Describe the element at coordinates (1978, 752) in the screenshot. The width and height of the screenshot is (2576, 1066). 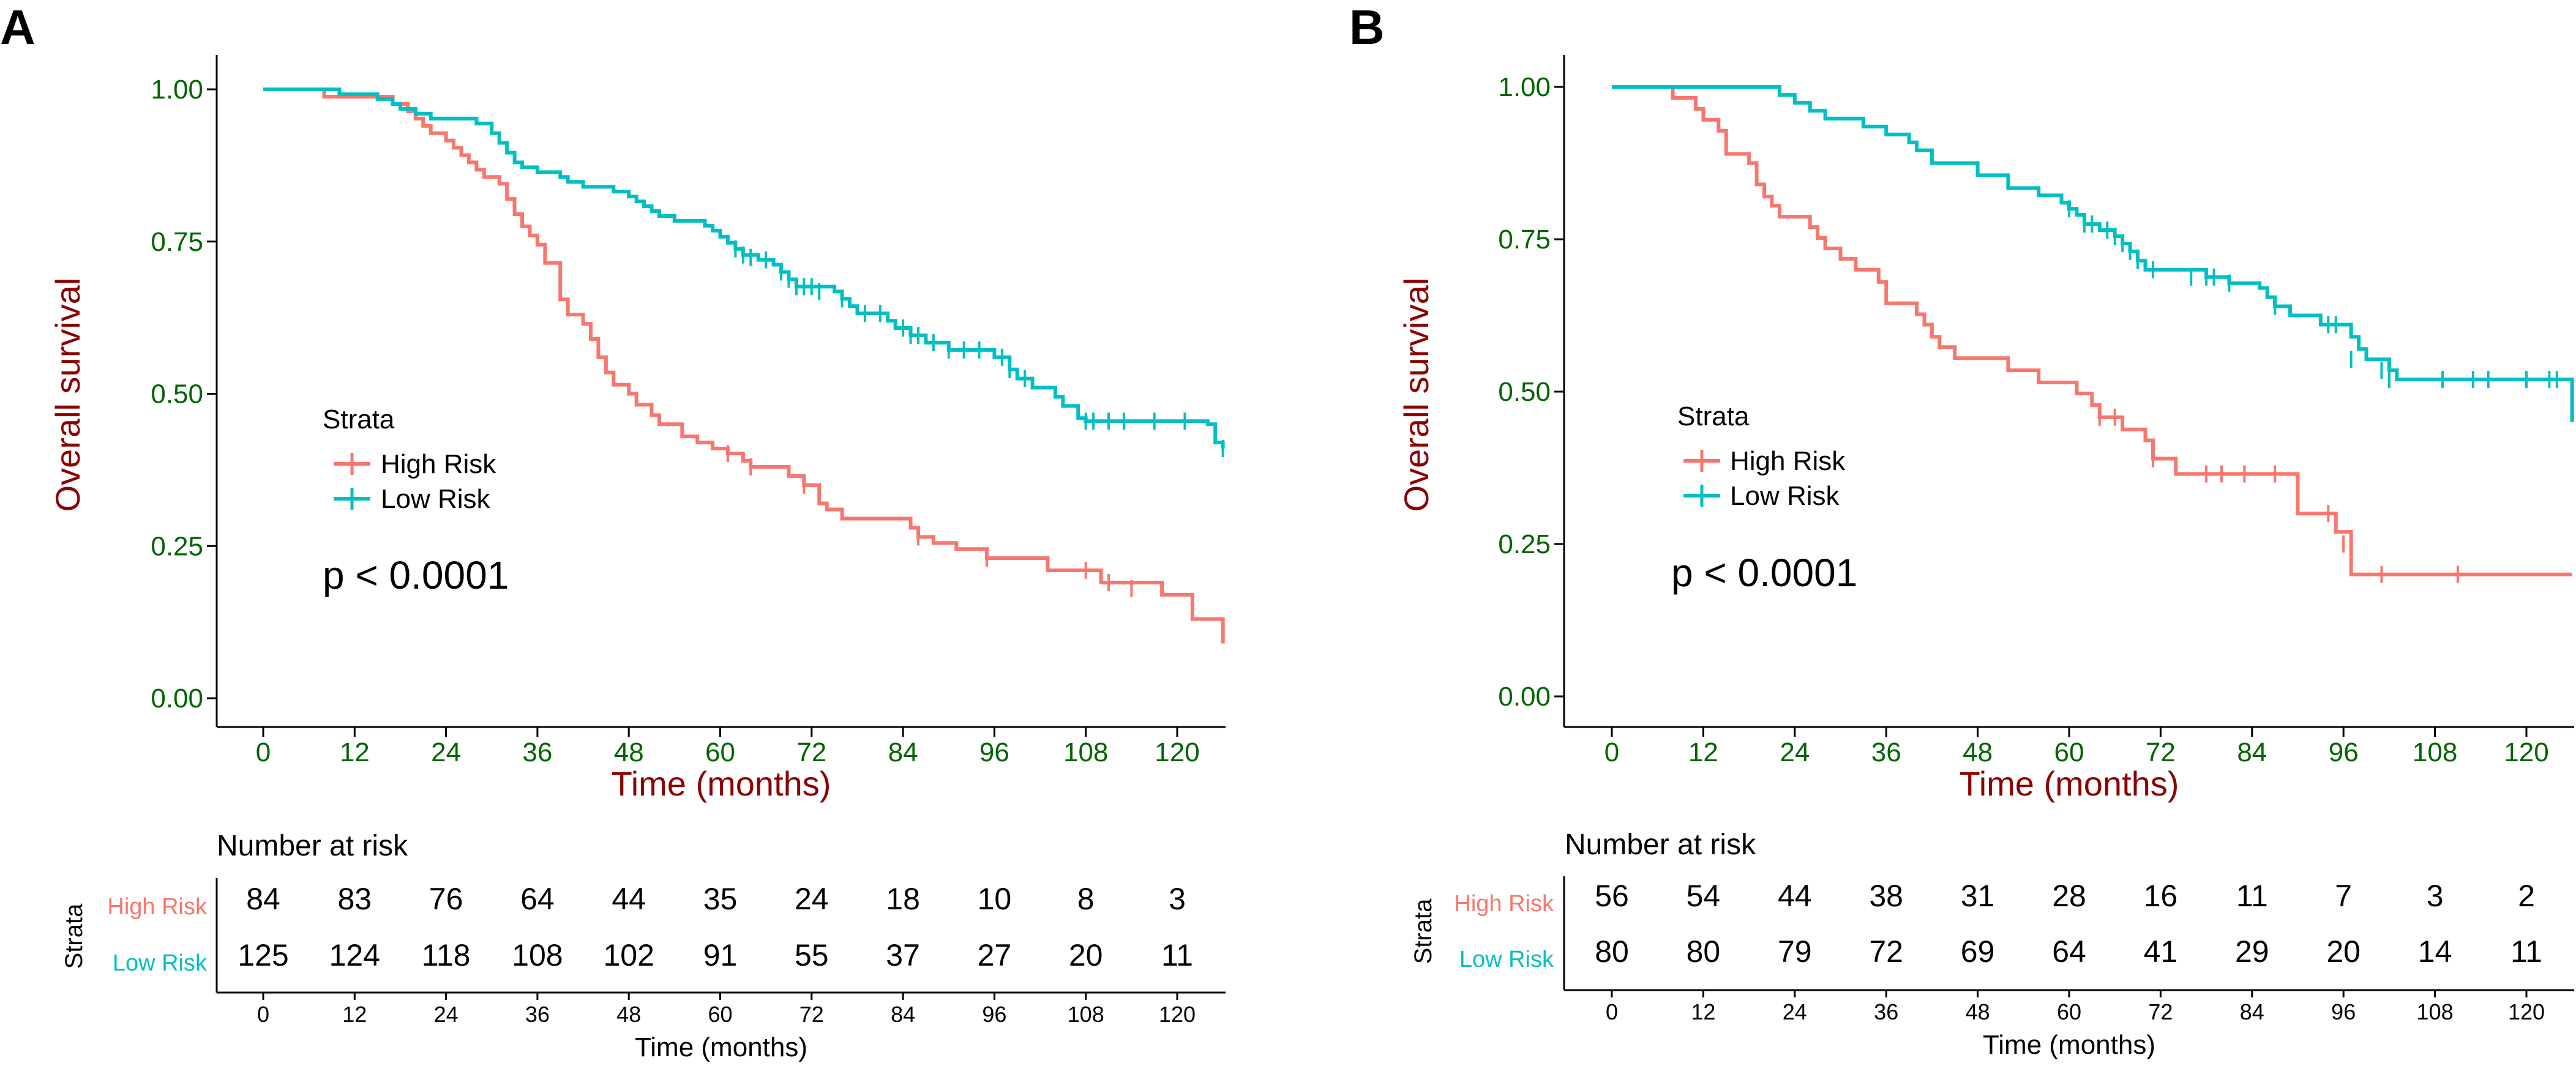
I see `x-tick-label: 48` at that location.